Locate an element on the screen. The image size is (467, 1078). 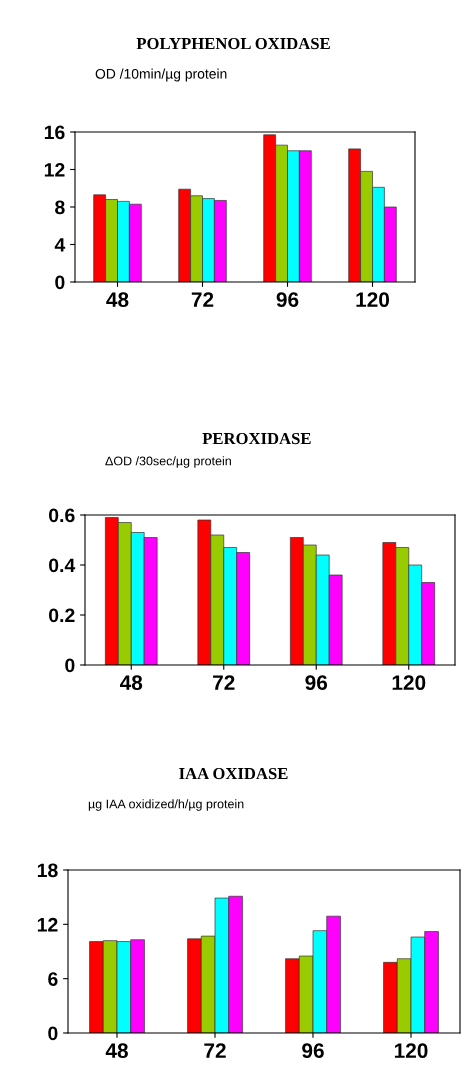
chart-subtitle: OD /10min/µg protein is located at coordinates (161, 75).